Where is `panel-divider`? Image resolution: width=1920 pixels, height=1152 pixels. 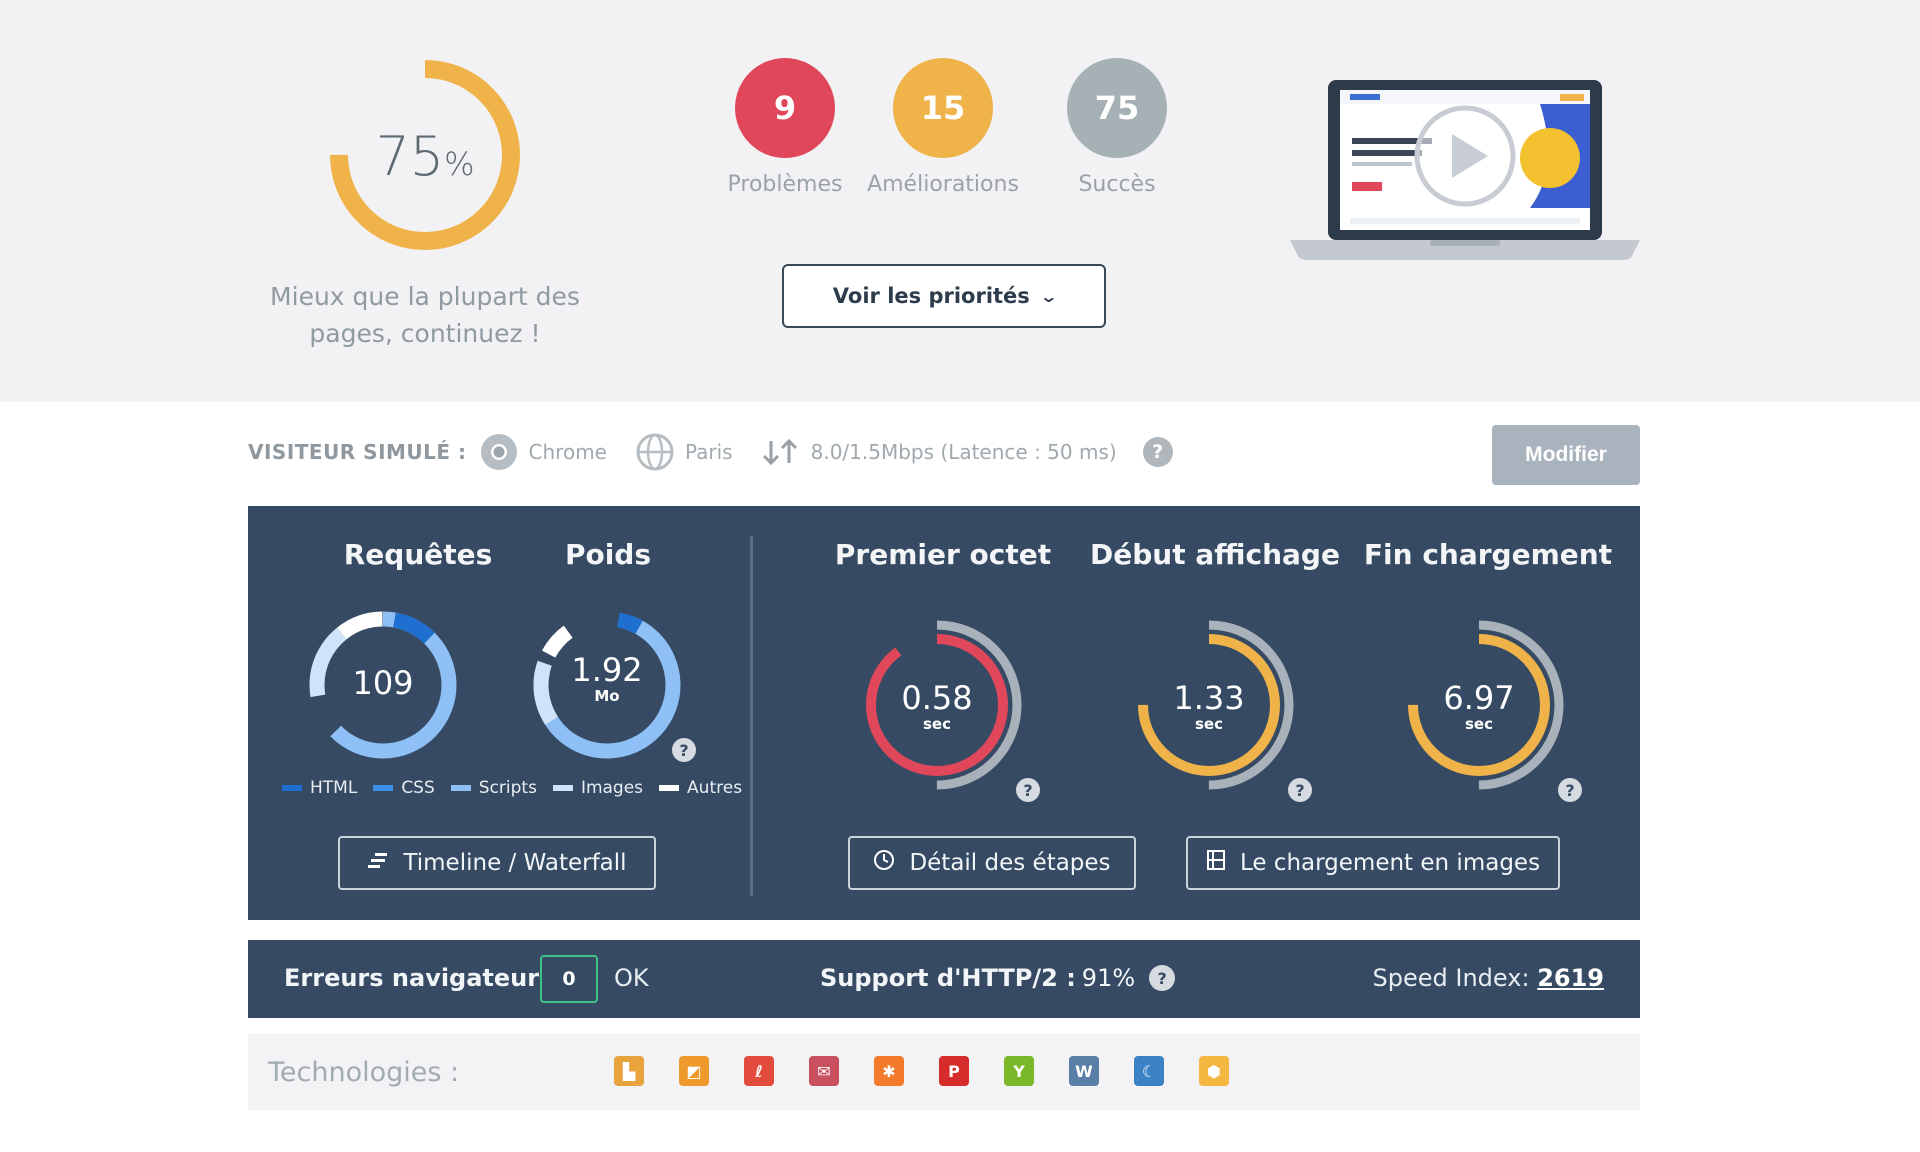
panel-divider is located at coordinates (751, 716).